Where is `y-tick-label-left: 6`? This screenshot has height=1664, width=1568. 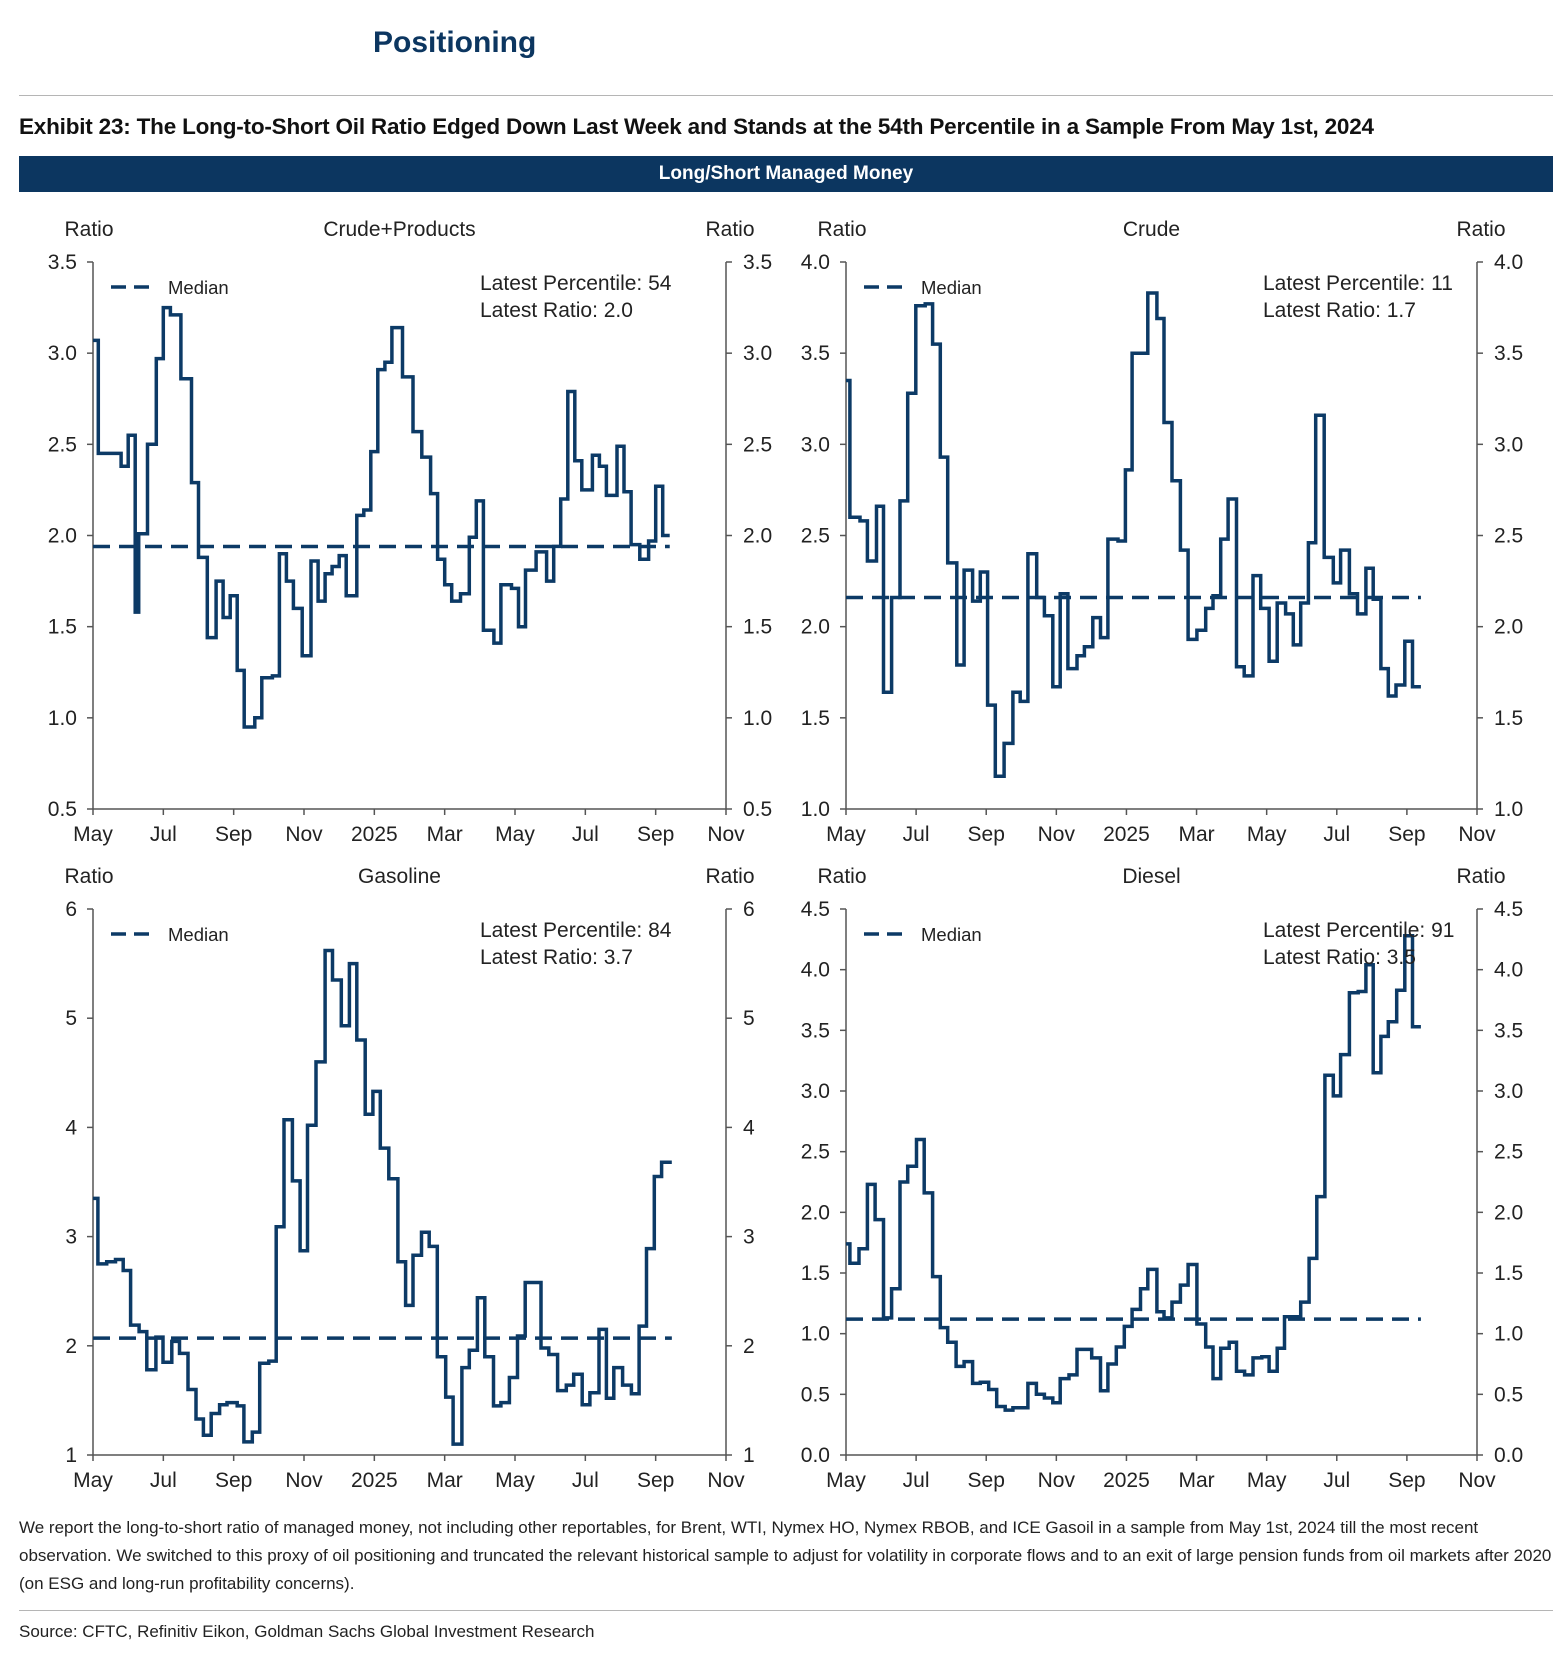 y-tick-label-left: 6 is located at coordinates (71, 909).